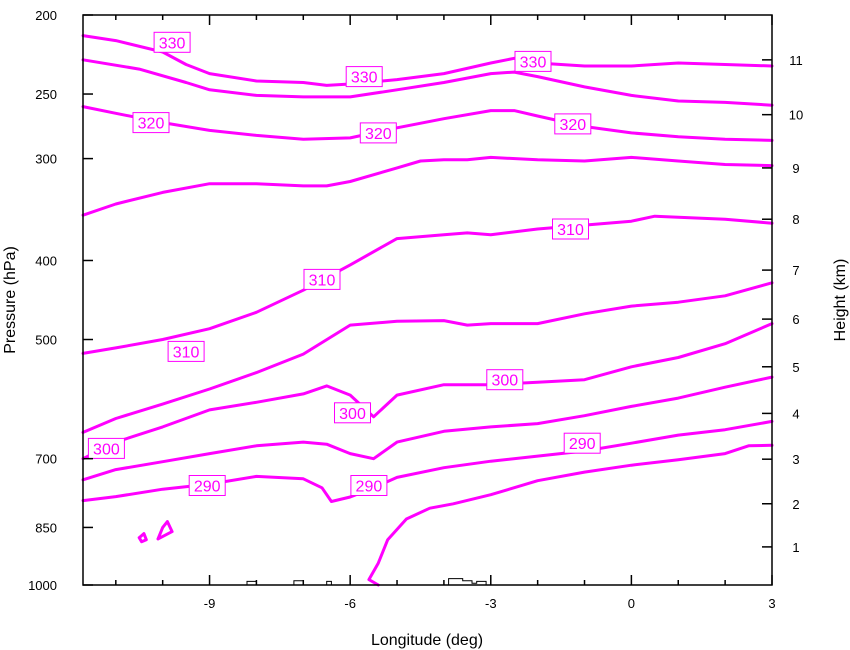  Describe the element at coordinates (427, 640) in the screenshot. I see `x-axis-title: Longitude (deg)` at that location.